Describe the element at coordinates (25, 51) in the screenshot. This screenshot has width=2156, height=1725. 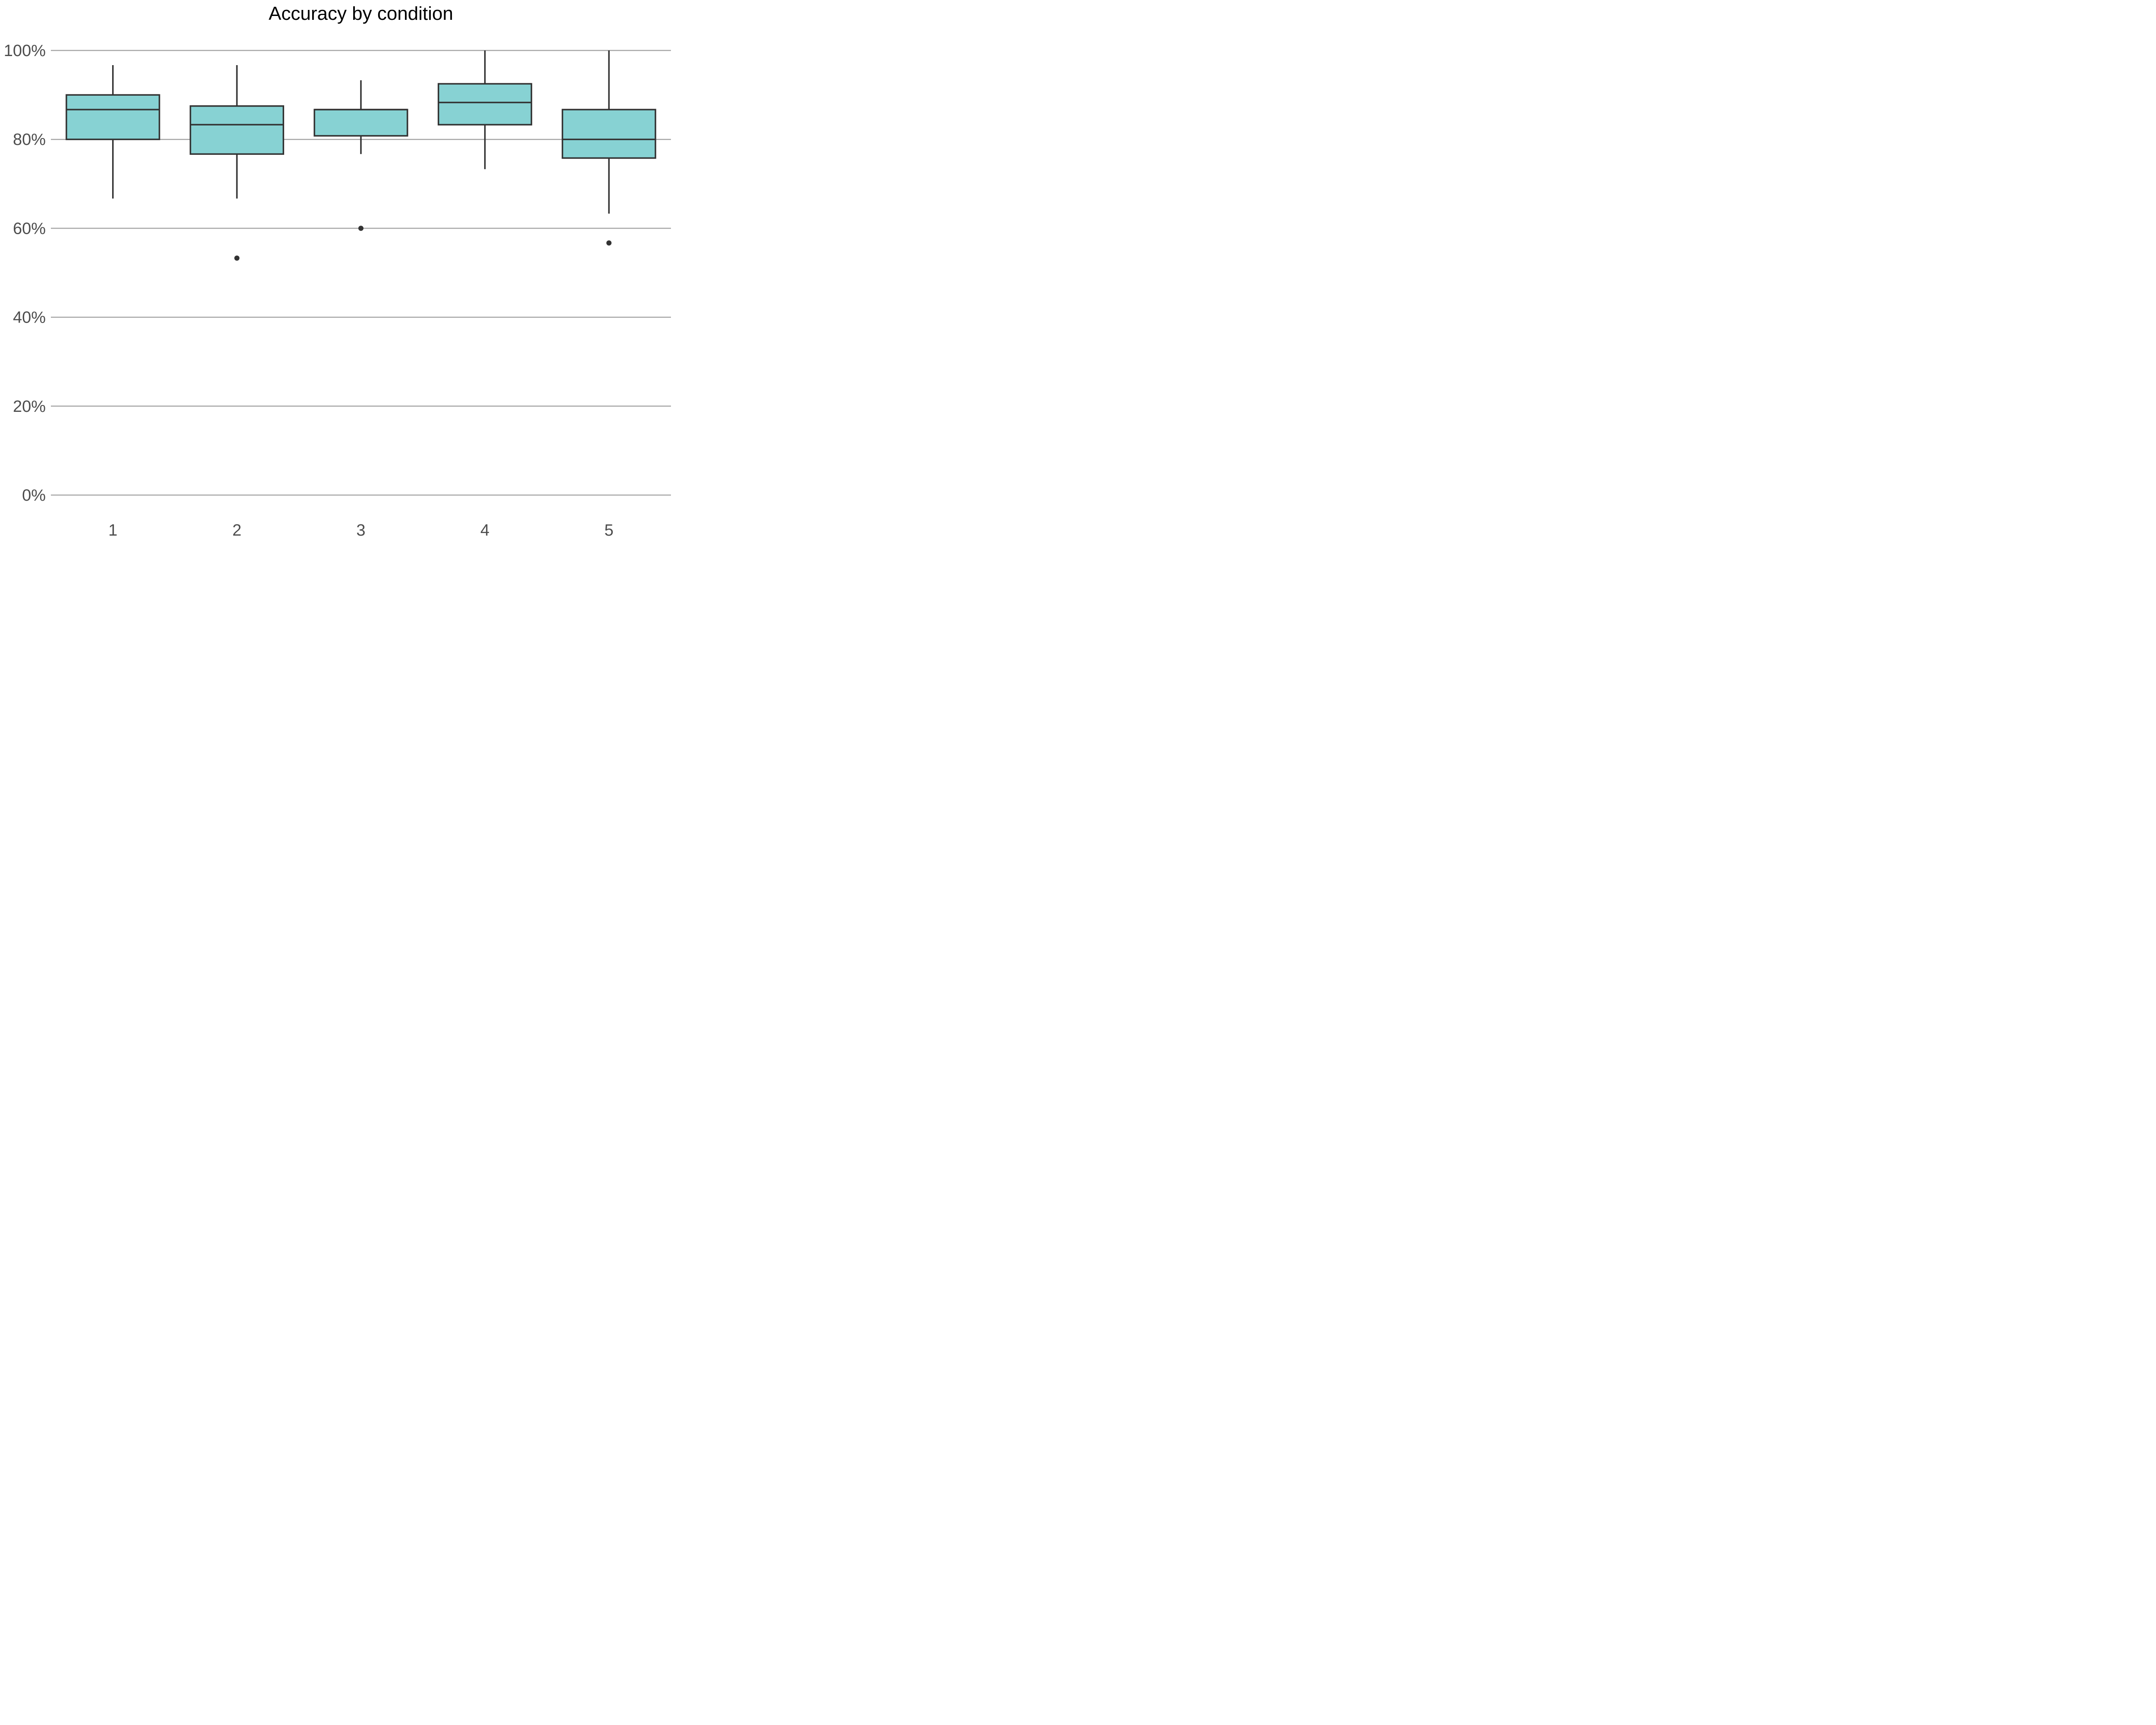
I see `y-tick-label: 100%` at that location.